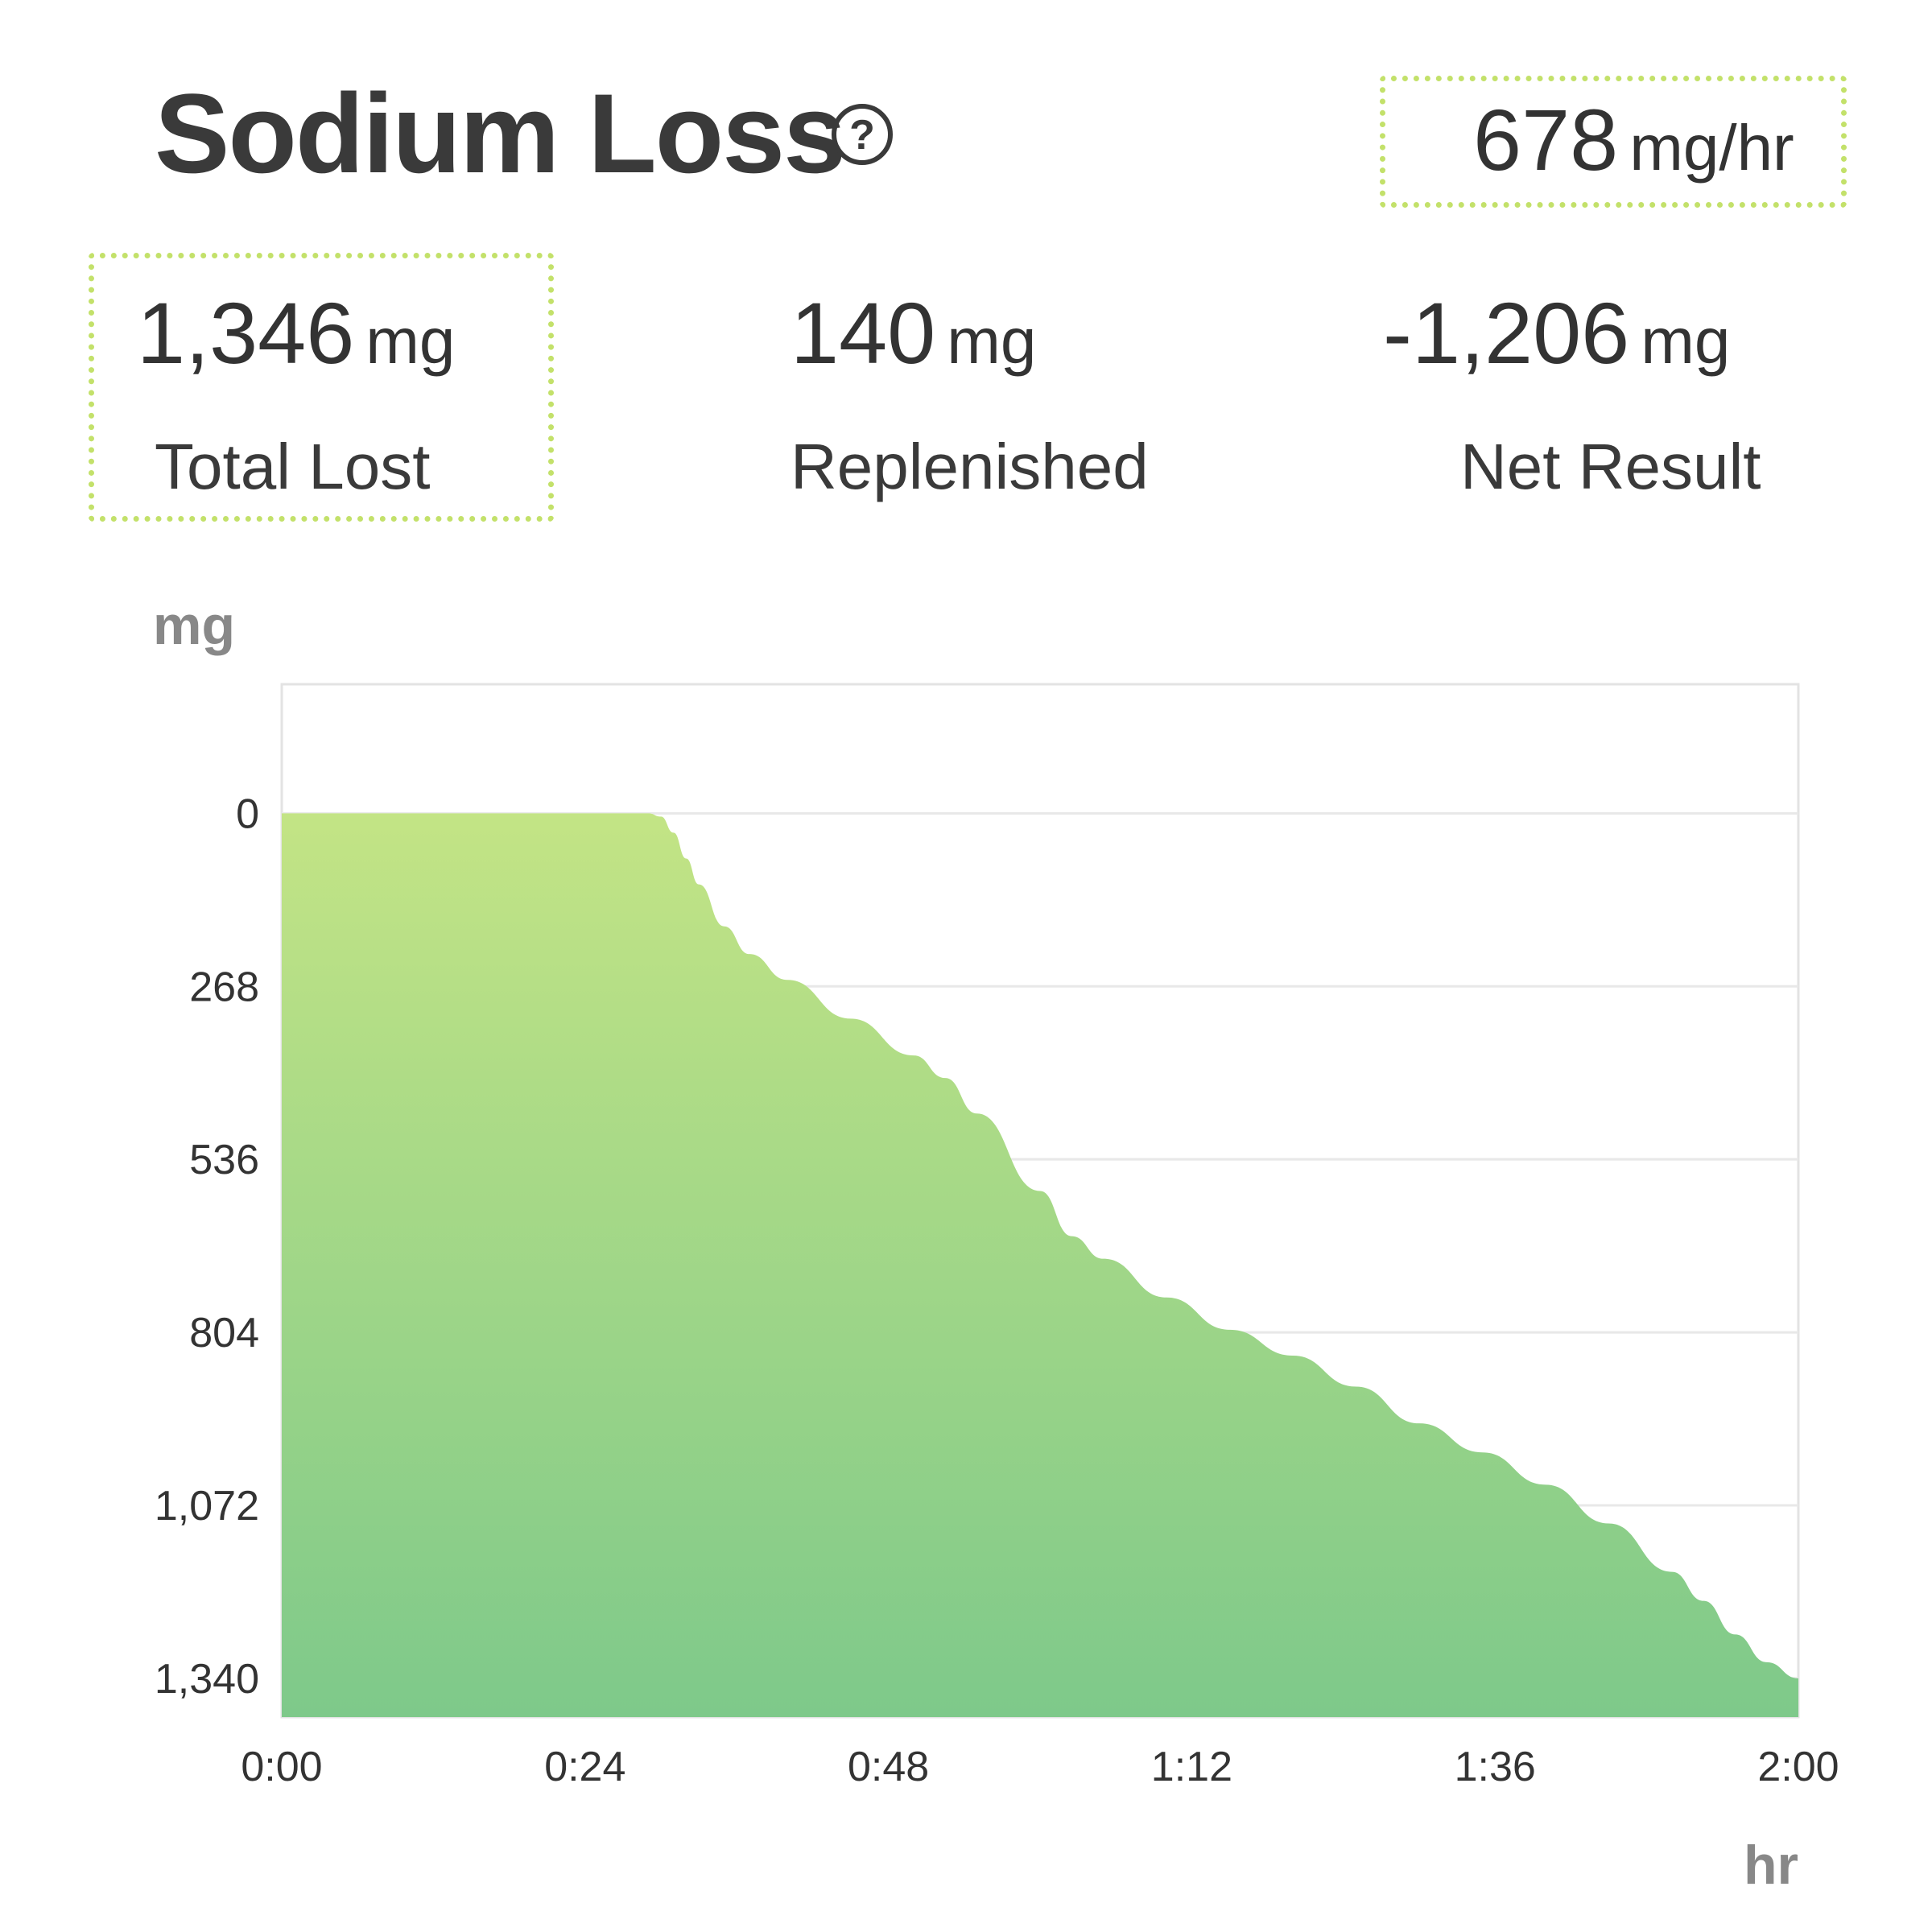  What do you see at coordinates (410, 341) in the screenshot?
I see `total-lost-unit: mg` at bounding box center [410, 341].